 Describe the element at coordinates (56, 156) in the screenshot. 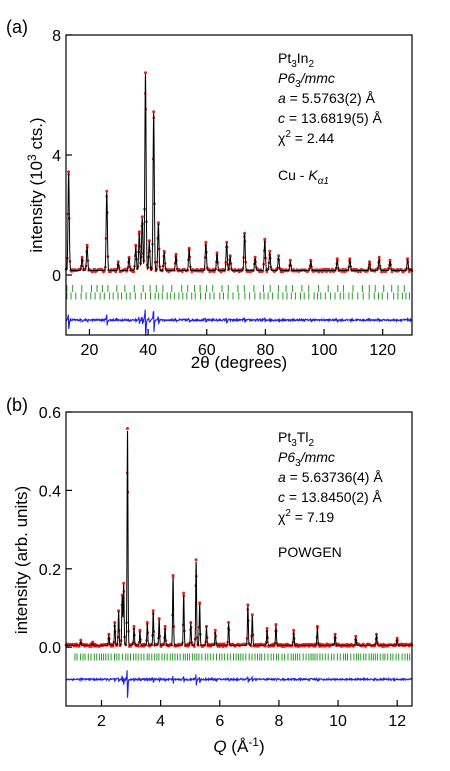

I see `y-tick-label: 4` at that location.